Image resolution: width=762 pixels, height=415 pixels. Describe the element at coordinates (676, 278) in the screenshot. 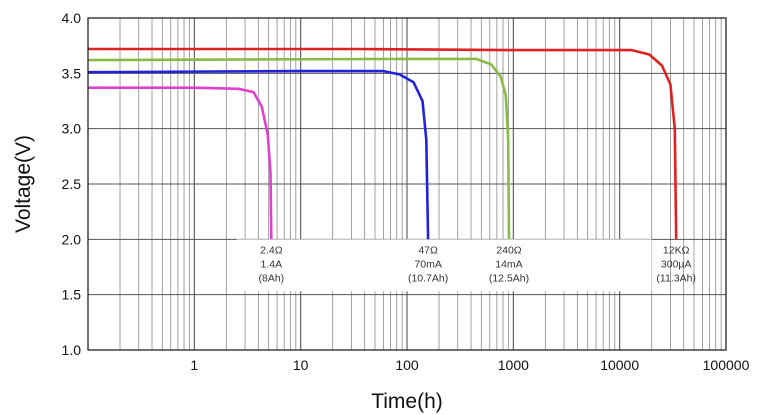

I see `series-annotation-line: (11.3Ah)` at that location.